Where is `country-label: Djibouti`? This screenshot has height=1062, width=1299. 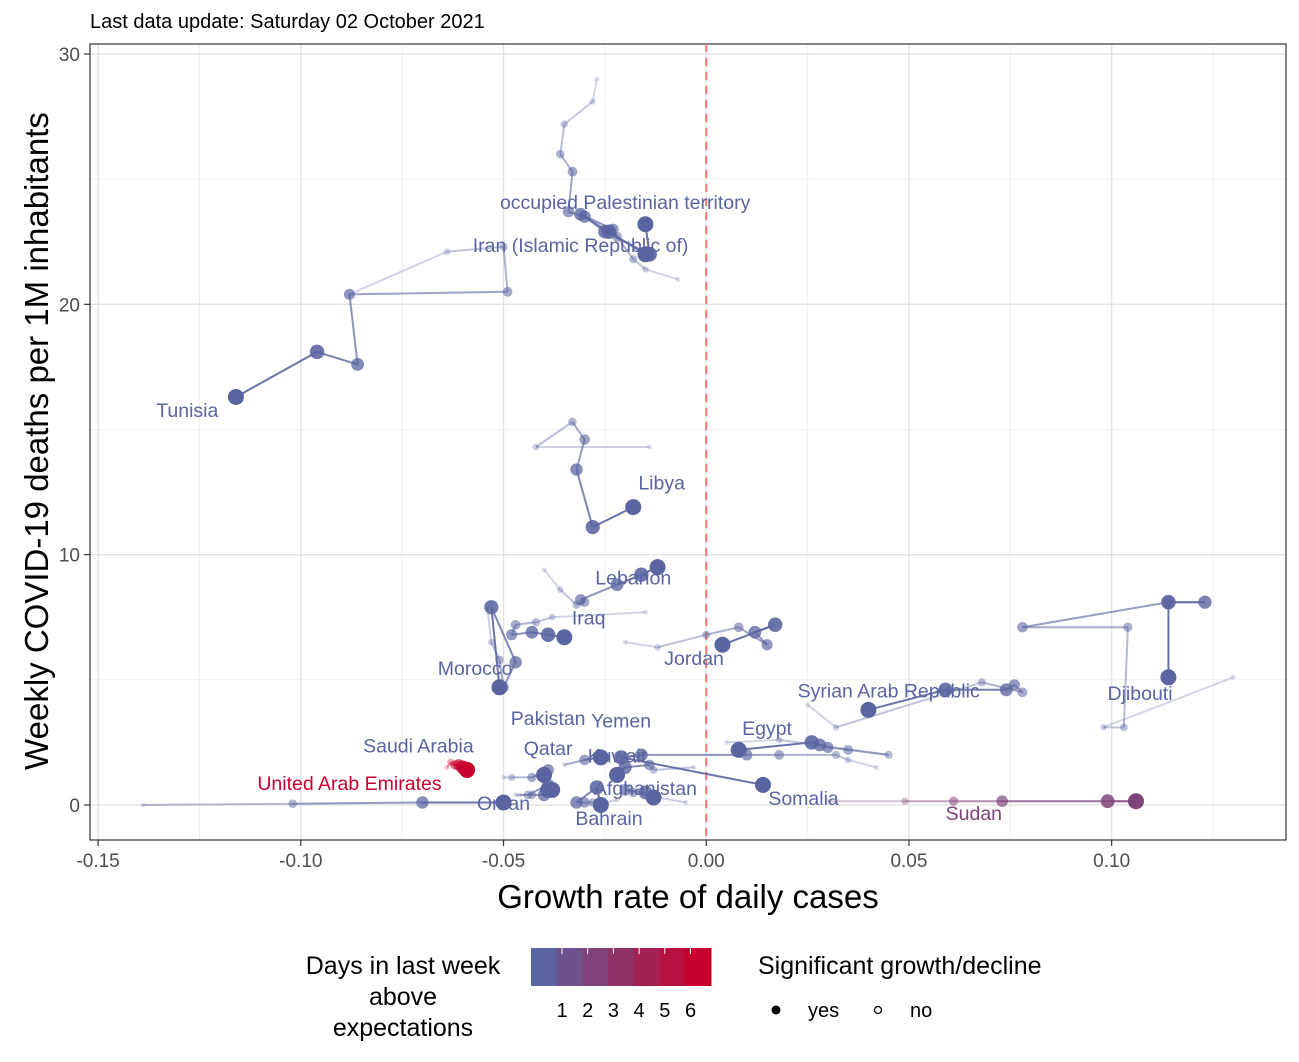
country-label: Djibouti is located at coordinates (1140, 694).